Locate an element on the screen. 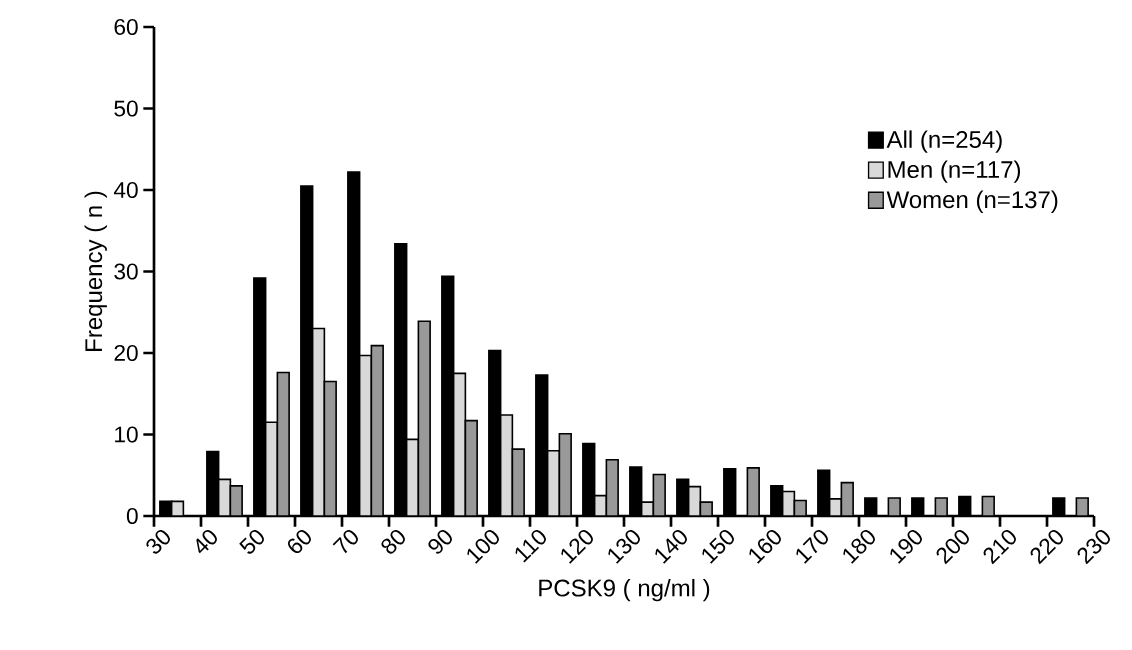 Image resolution: width=1132 pixels, height=650 pixels. x-tick-label: 50 is located at coordinates (251, 541).